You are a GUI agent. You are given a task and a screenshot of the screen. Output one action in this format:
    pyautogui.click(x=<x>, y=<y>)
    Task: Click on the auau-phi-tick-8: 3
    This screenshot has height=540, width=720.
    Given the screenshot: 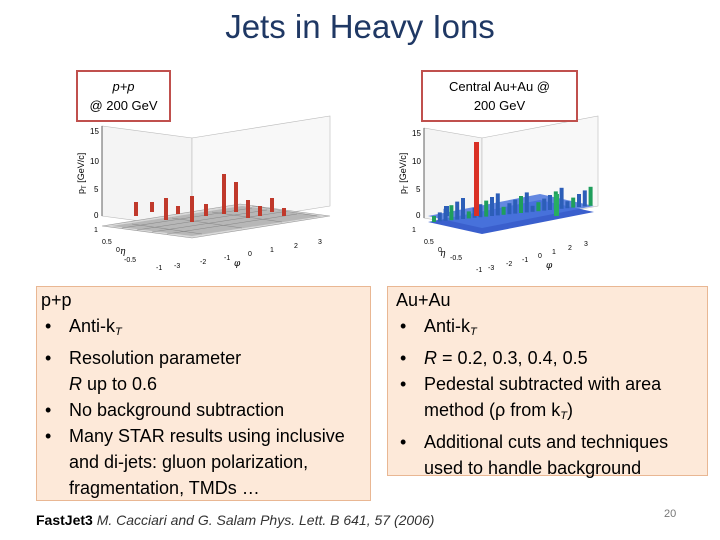 What is the action you would take?
    pyautogui.click(x=586, y=244)
    